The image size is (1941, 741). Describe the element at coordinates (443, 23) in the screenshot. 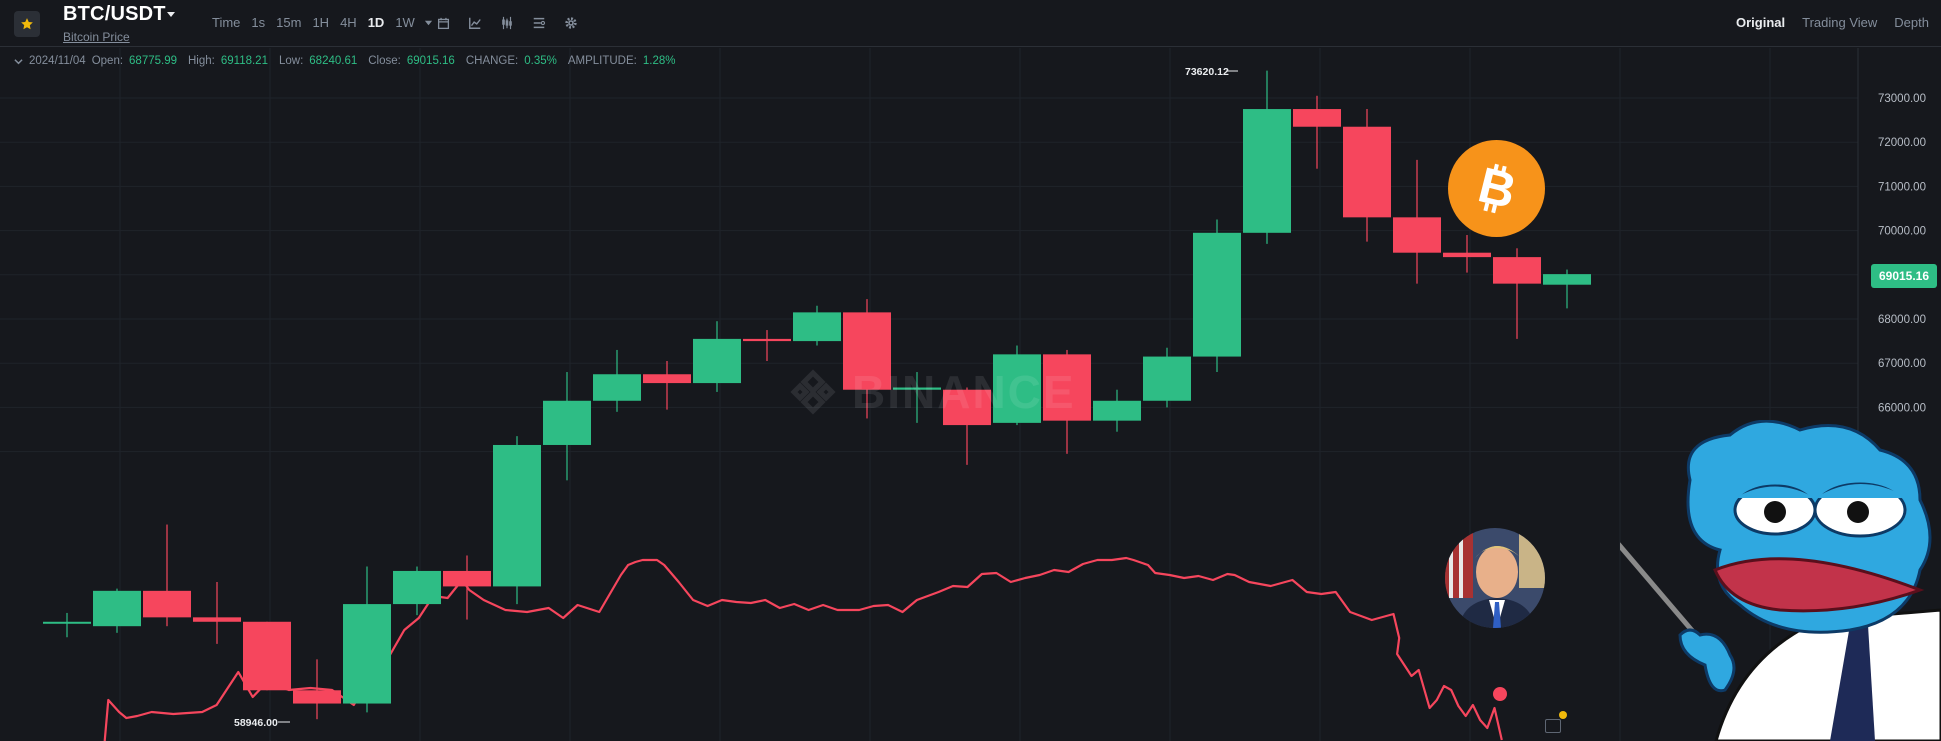

I see `calendar-icon` at that location.